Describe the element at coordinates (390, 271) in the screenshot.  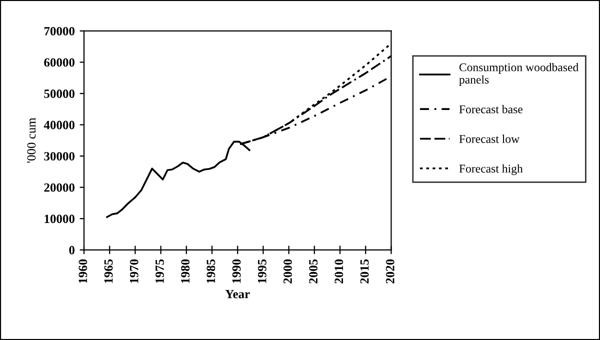
I see `x-tick-label: 2020` at that location.